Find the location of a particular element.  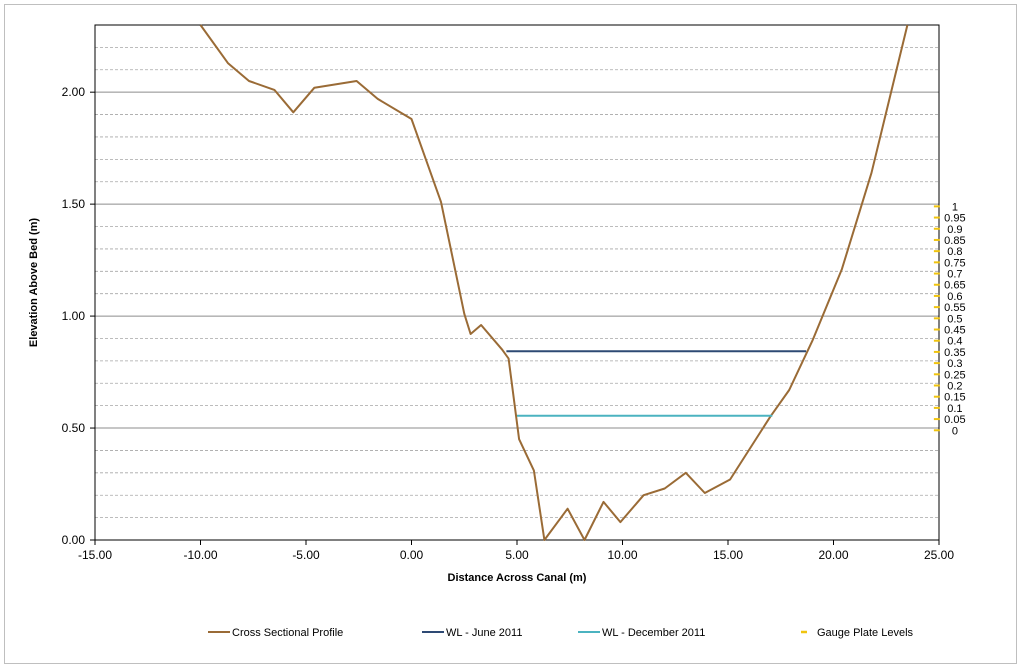

gauge-plate-label: 0.95 is located at coordinates (954, 219).